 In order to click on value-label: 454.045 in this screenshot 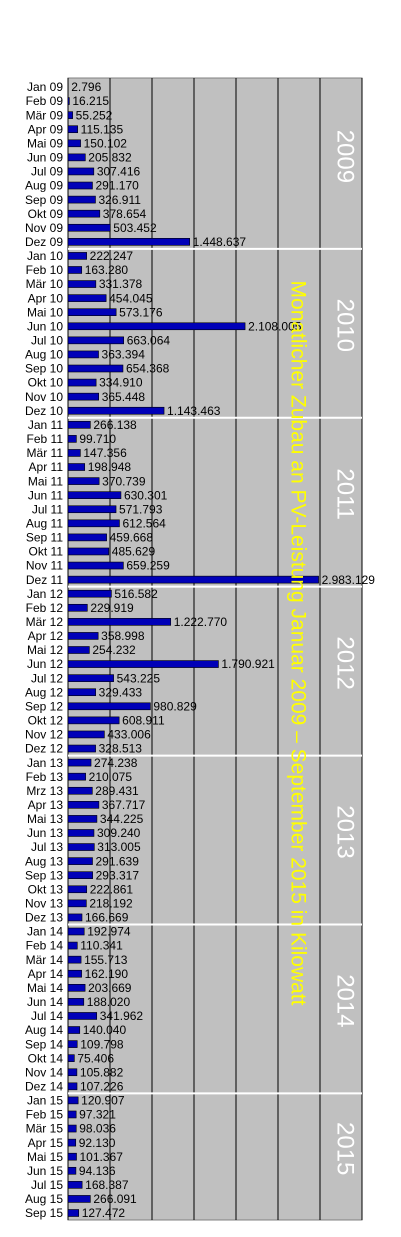, I will do `click(131, 298)`.